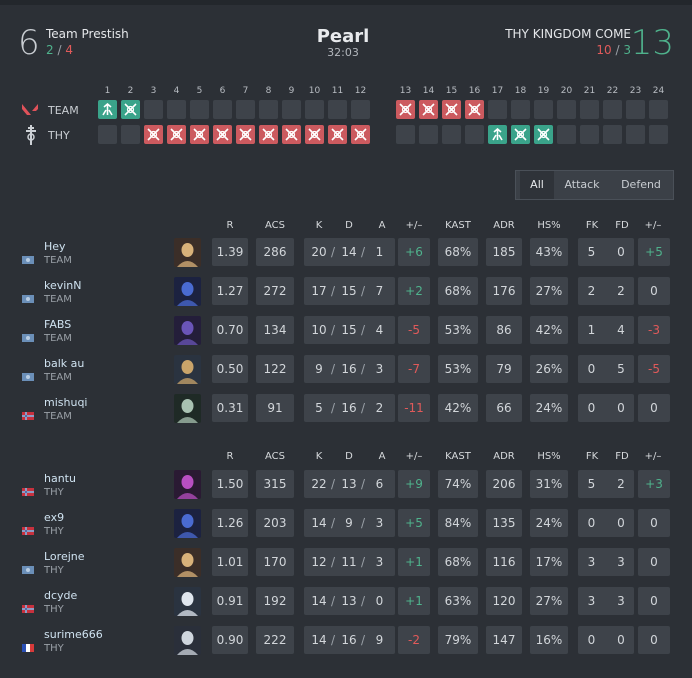 The width and height of the screenshot is (692, 678). What do you see at coordinates (458, 640) in the screenshot?
I see `stat-kast: 79%` at bounding box center [458, 640].